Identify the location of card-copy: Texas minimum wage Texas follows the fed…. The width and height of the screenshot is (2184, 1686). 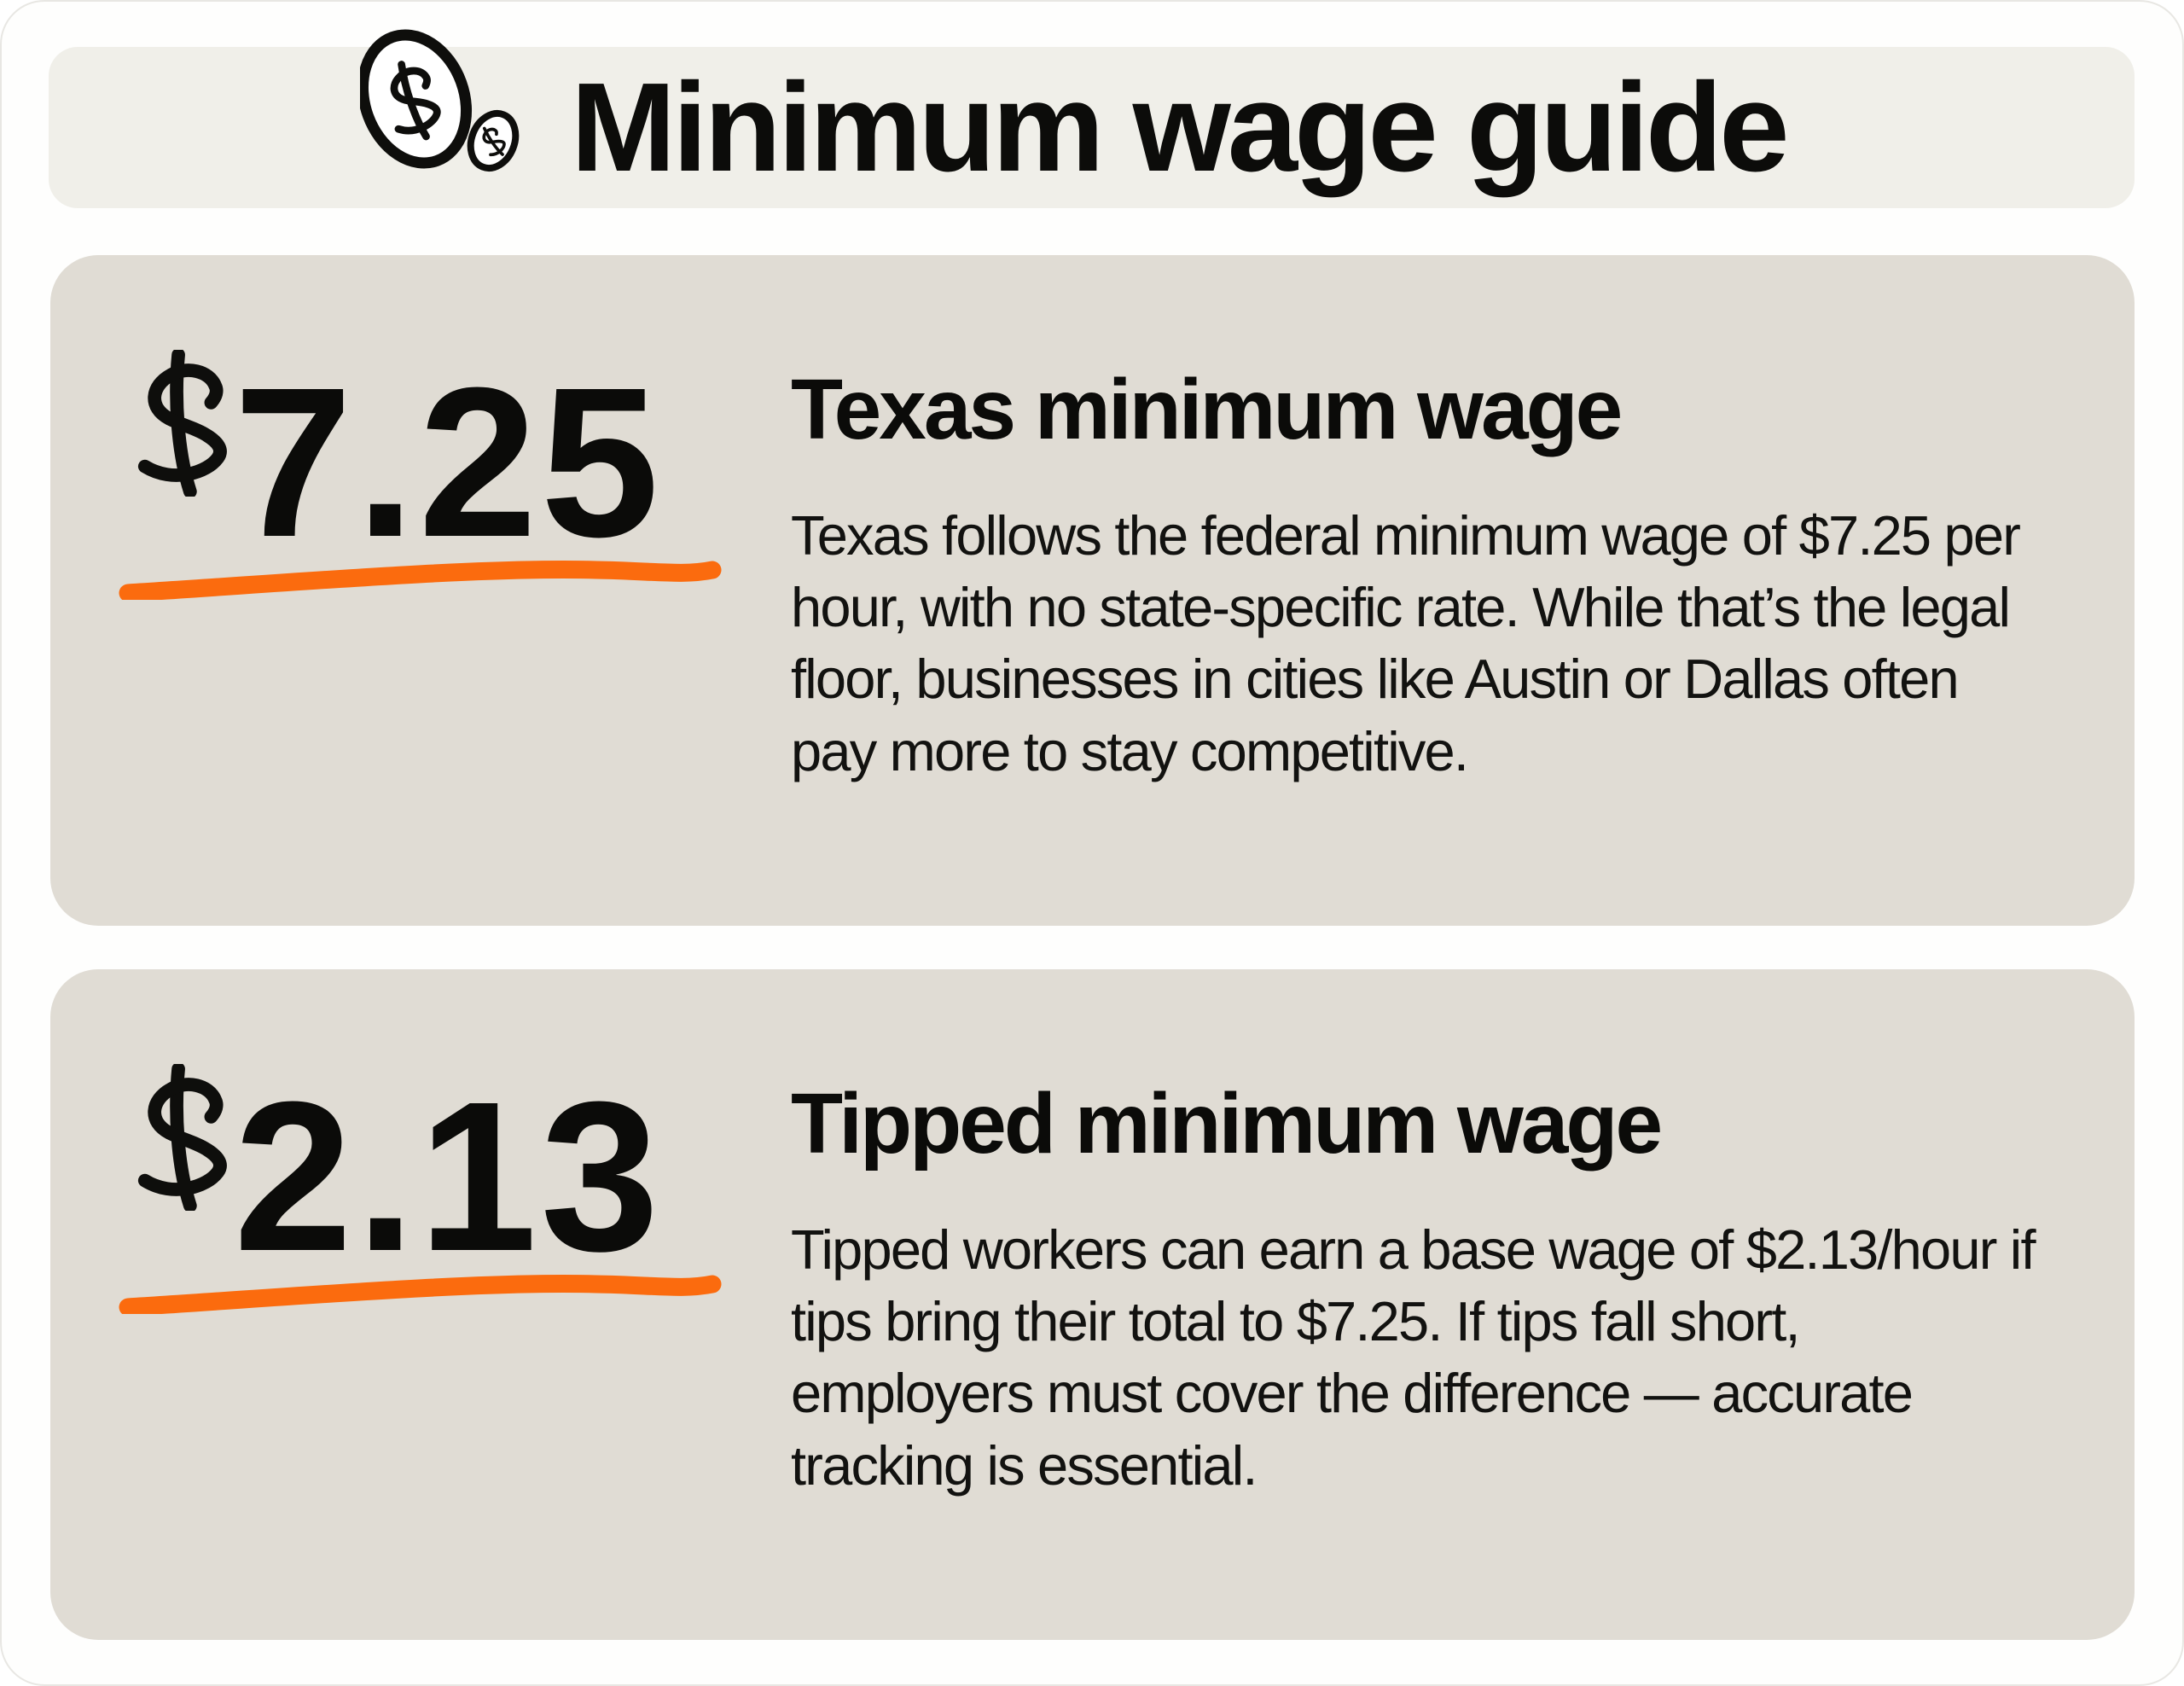
(1418, 577).